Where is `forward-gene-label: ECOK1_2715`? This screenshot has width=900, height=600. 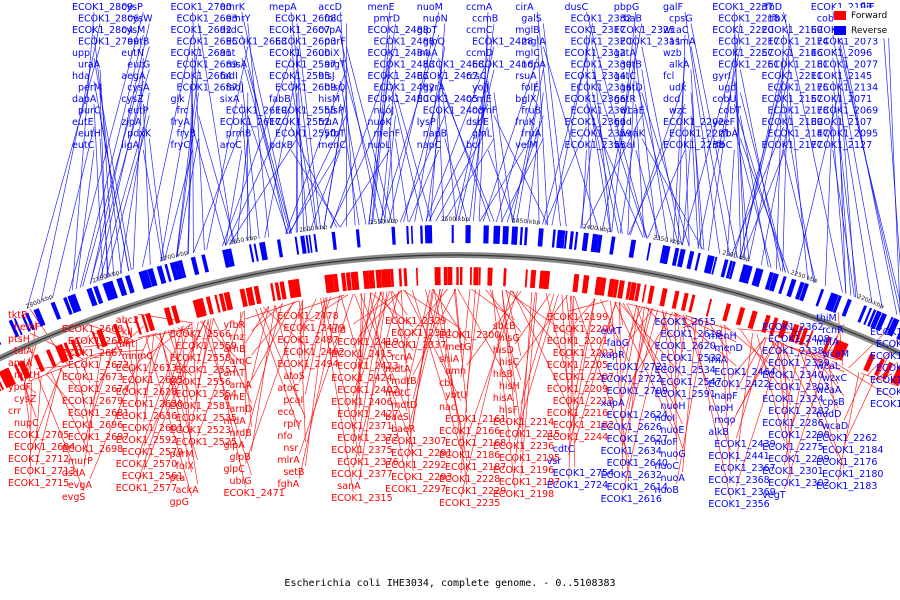 forward-gene-label: ECOK1_2715 is located at coordinates (38, 483).